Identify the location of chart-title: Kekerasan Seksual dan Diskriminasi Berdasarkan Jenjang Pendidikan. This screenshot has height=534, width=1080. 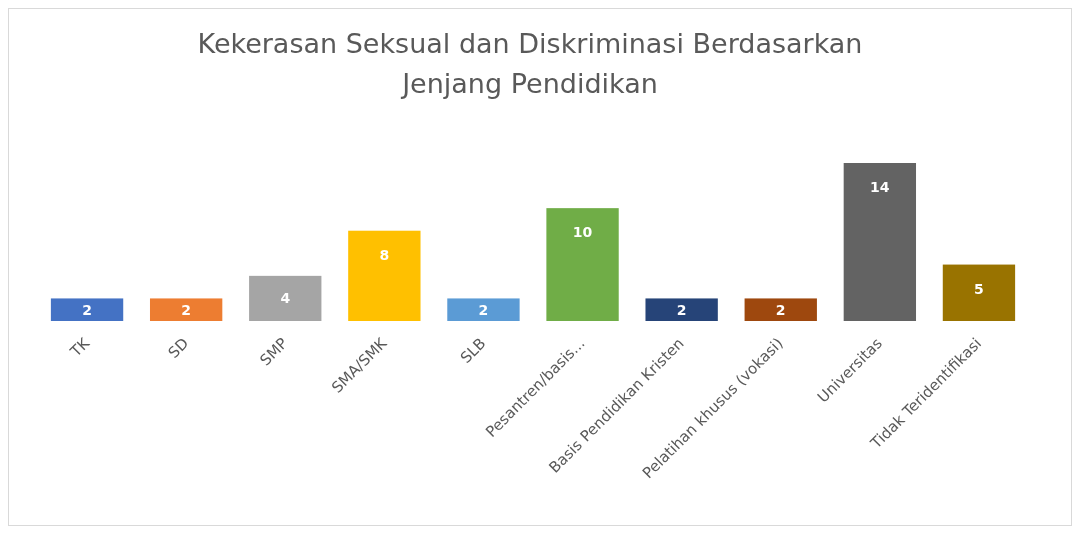
(530, 63).